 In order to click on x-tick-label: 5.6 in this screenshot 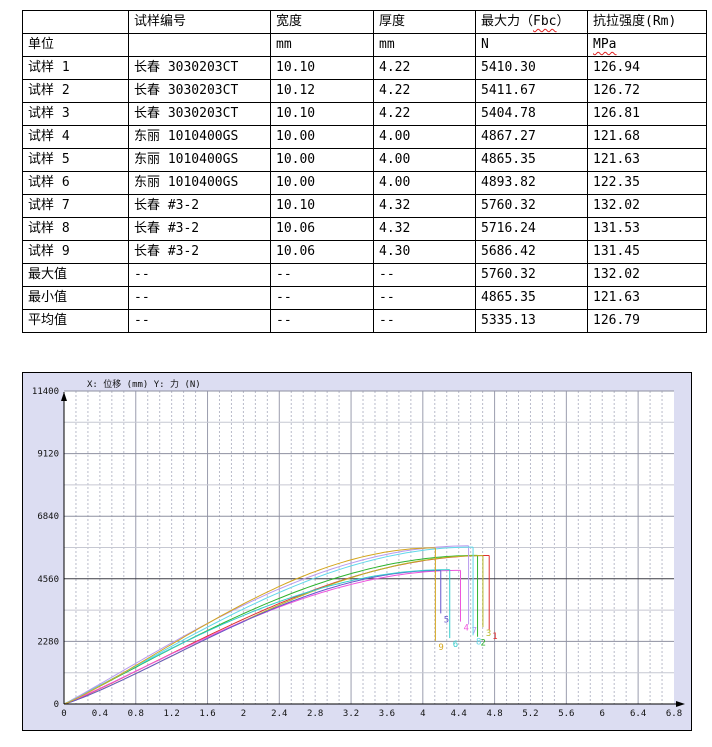, I will do `click(566, 714)`.